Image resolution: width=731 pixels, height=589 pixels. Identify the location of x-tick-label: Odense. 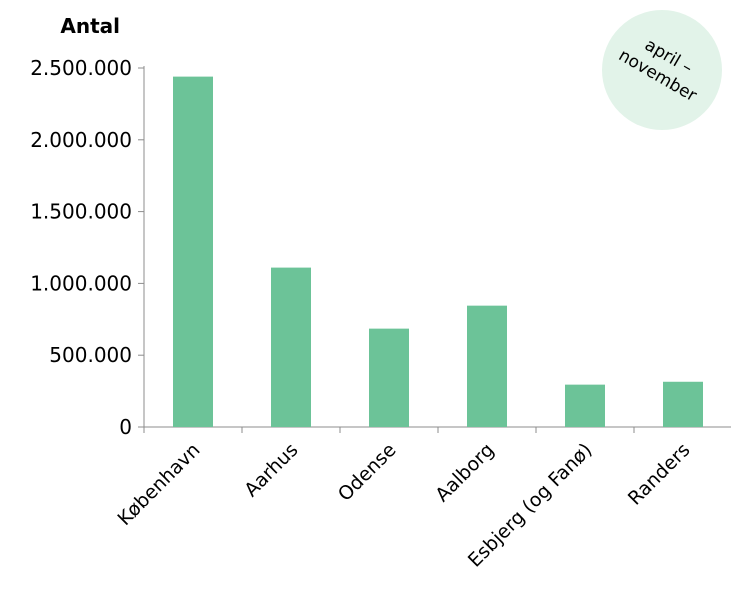
(367, 472).